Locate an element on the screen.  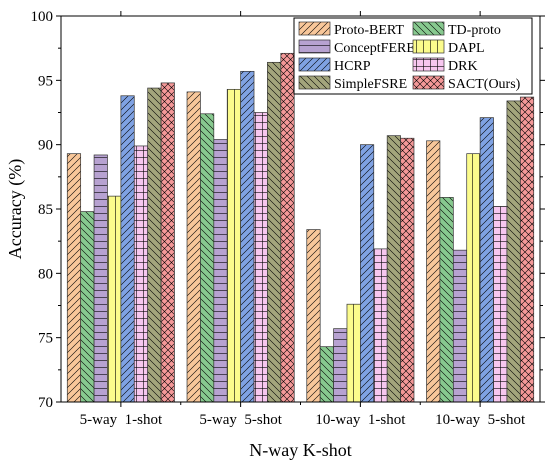
legend-label: TD-proto is located at coordinates (474, 30).